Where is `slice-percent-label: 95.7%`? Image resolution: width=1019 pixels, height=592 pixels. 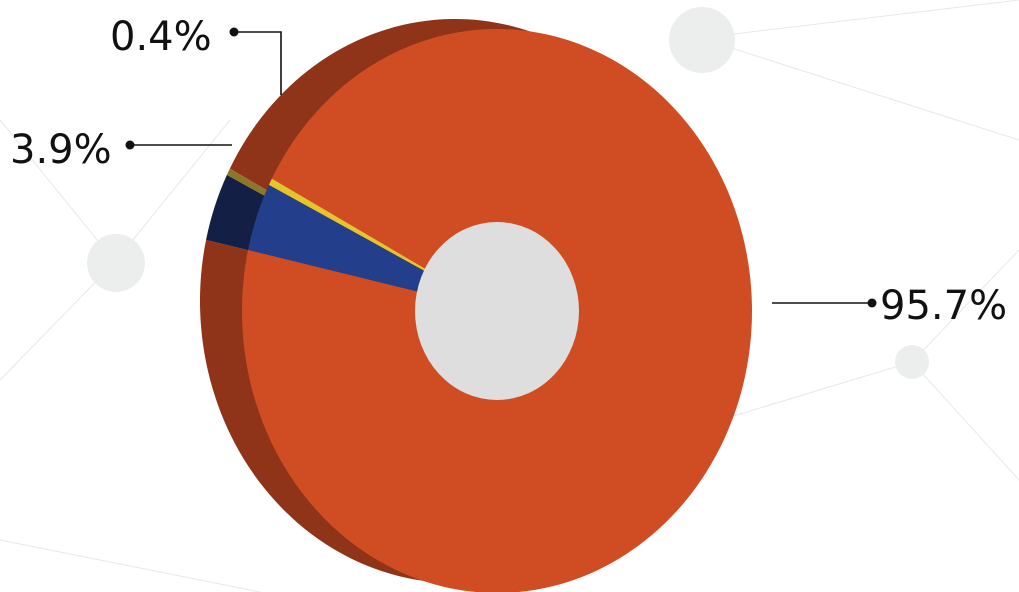 slice-percent-label: 95.7% is located at coordinates (943, 306).